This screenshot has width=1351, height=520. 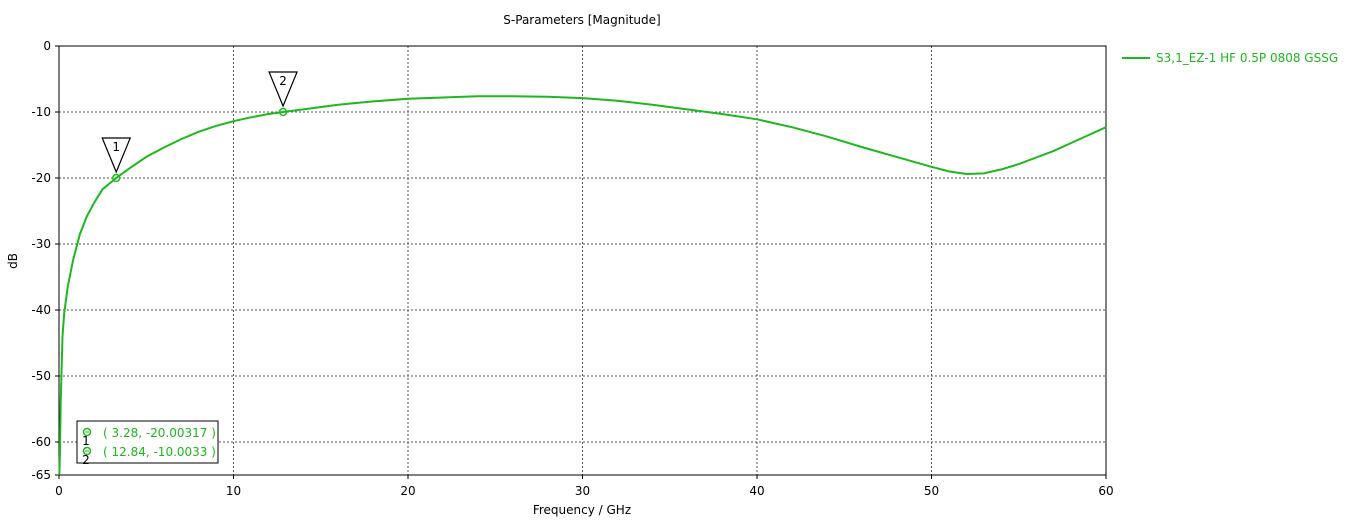 I want to click on readout-value: ( 3.28, -20.00317 ), so click(x=159, y=433).